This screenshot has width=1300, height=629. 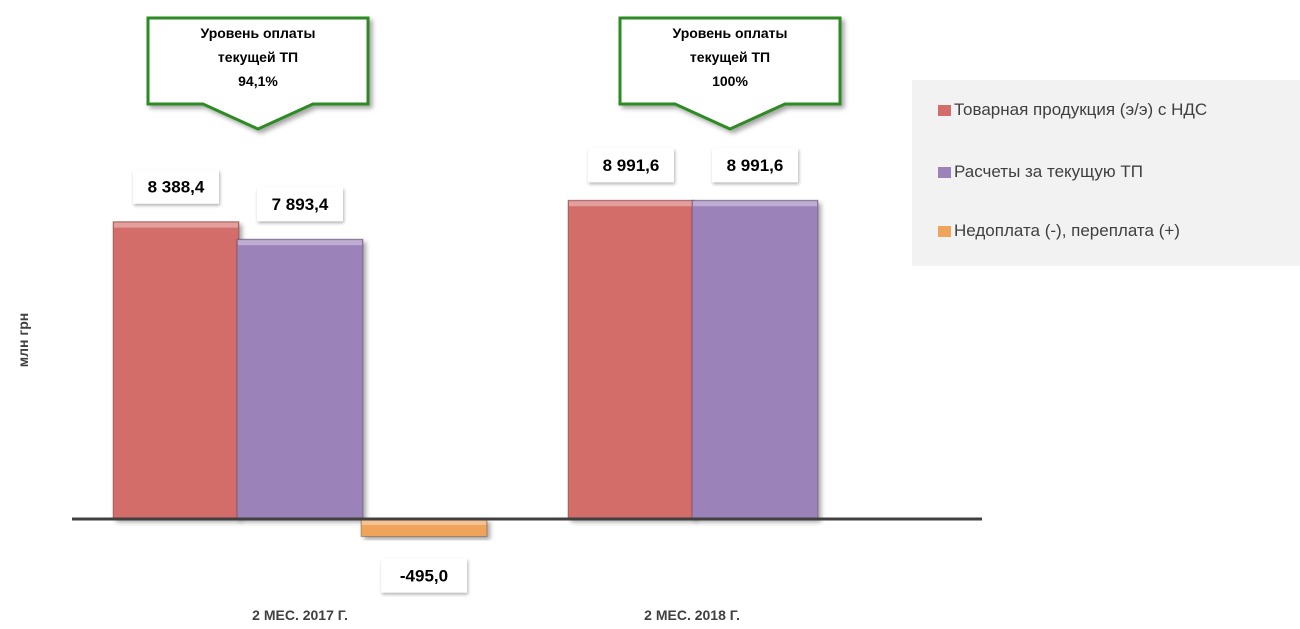 I want to click on legend-item-underpayment: Недоплата (-), переплата (+), so click(x=1059, y=231).